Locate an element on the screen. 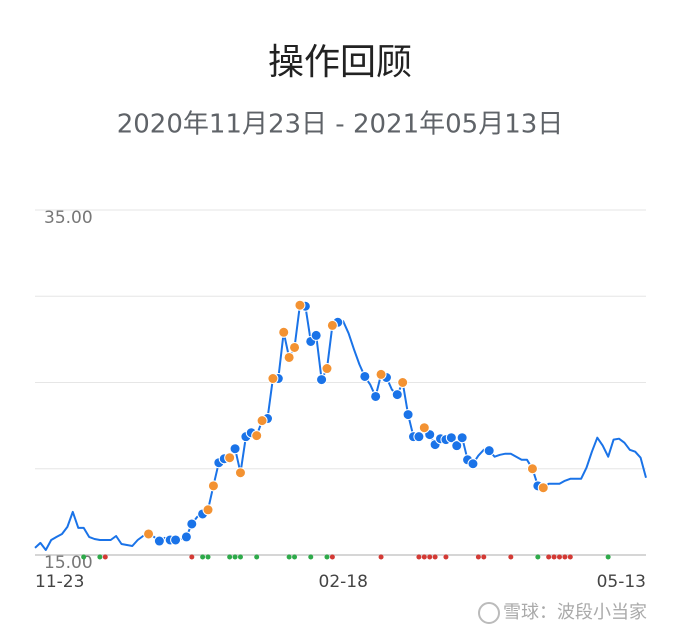  x-tick-label: 11-23 is located at coordinates (59, 582).